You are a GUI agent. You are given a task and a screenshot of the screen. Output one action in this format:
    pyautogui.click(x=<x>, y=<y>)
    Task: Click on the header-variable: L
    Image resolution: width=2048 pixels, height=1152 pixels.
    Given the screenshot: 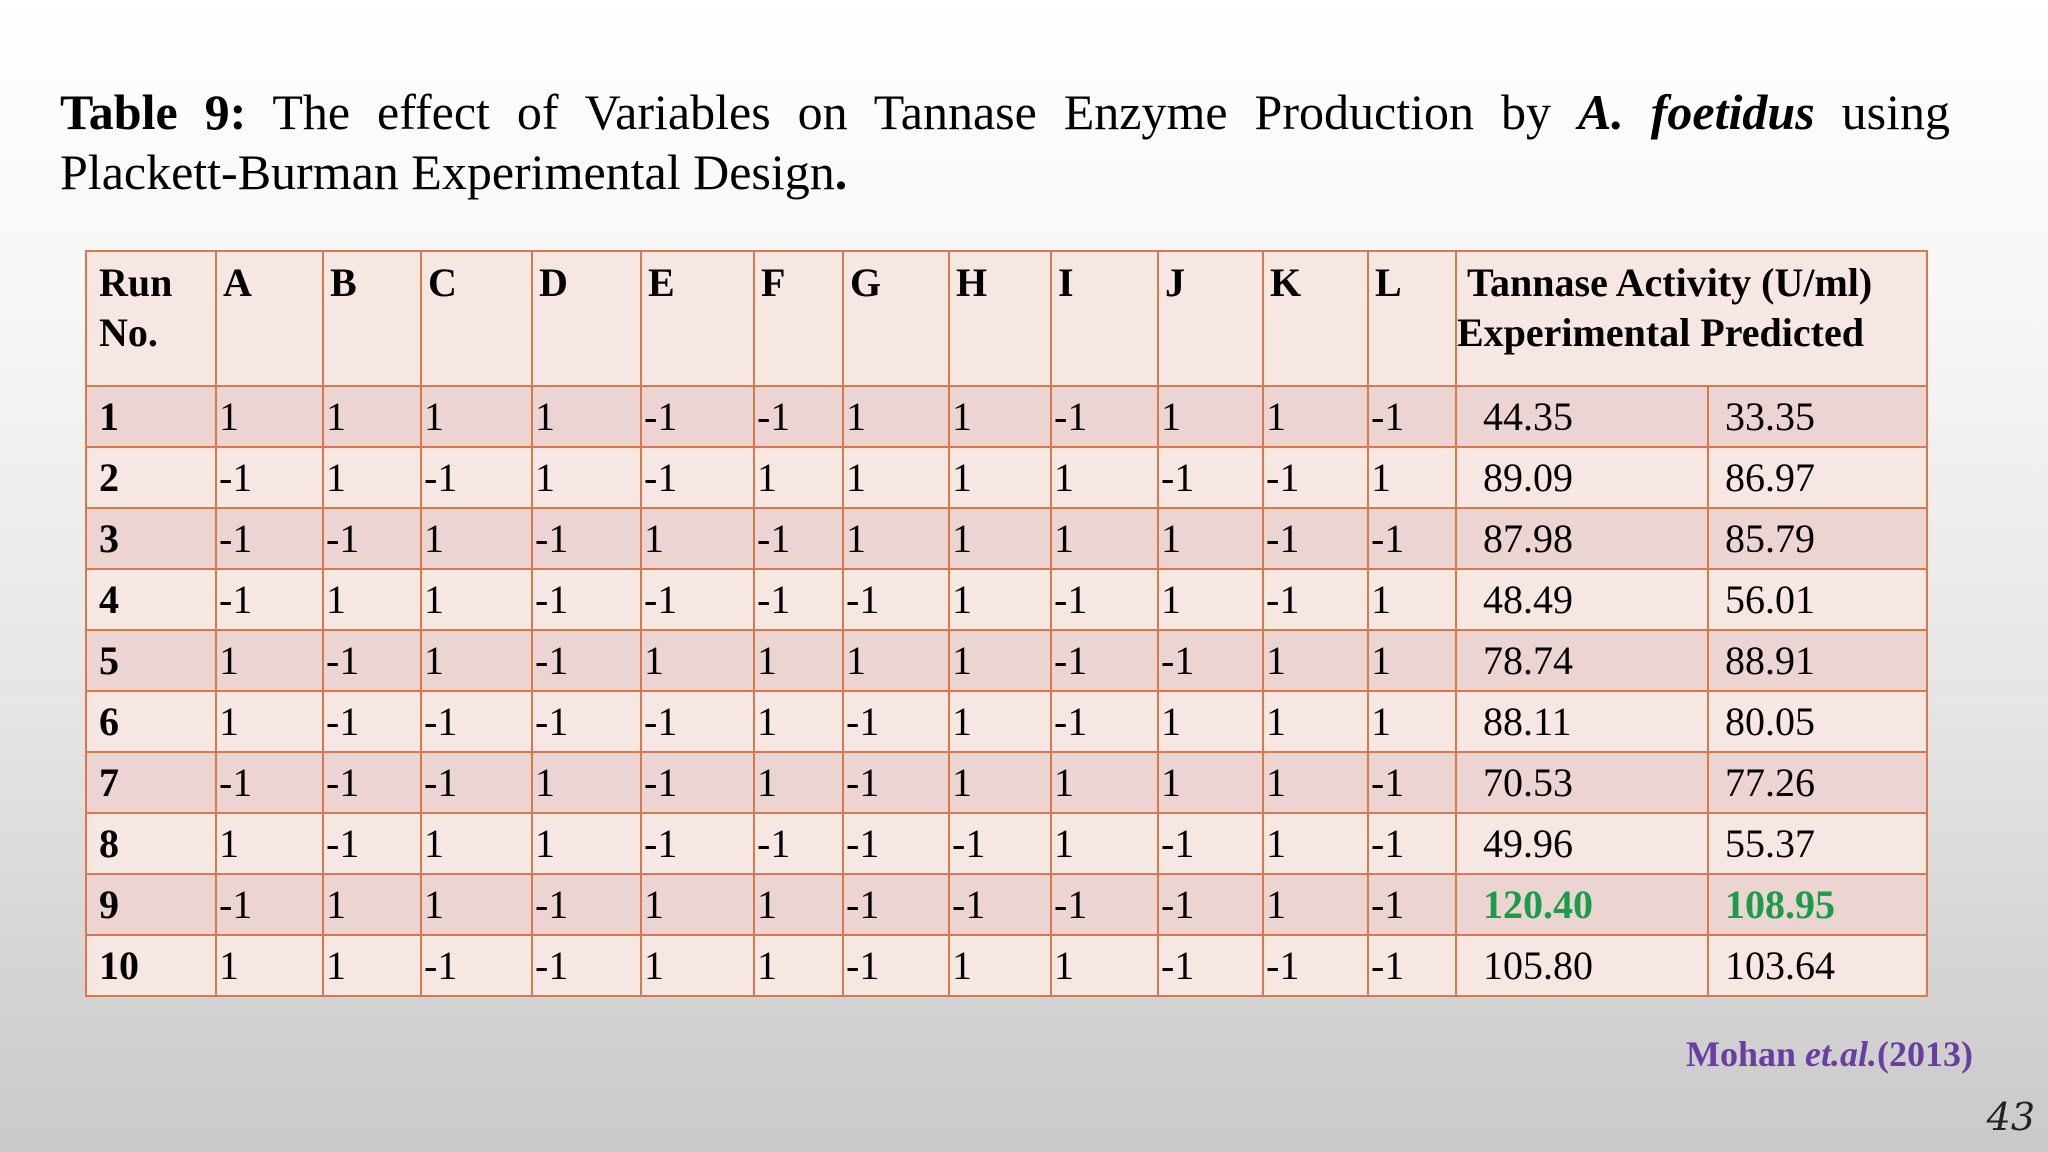 What is the action you would take?
    pyautogui.click(x=1412, y=318)
    